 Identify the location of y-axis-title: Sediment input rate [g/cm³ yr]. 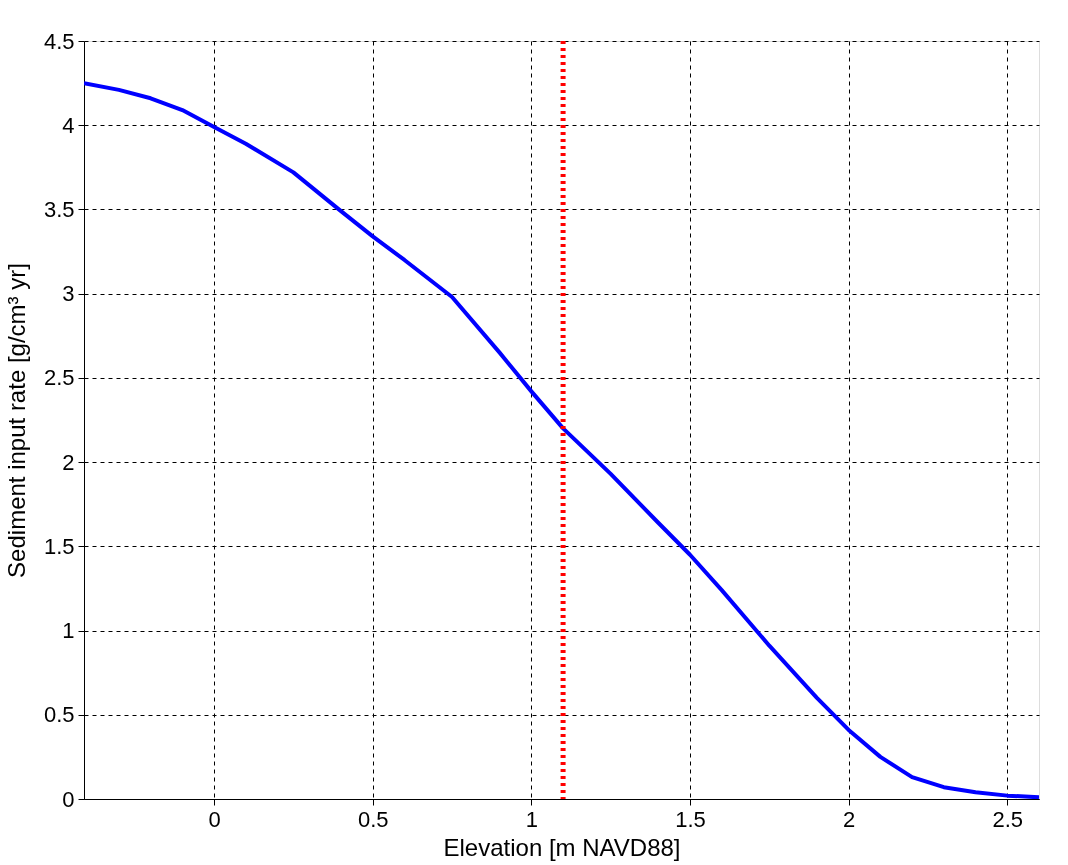
(16, 420).